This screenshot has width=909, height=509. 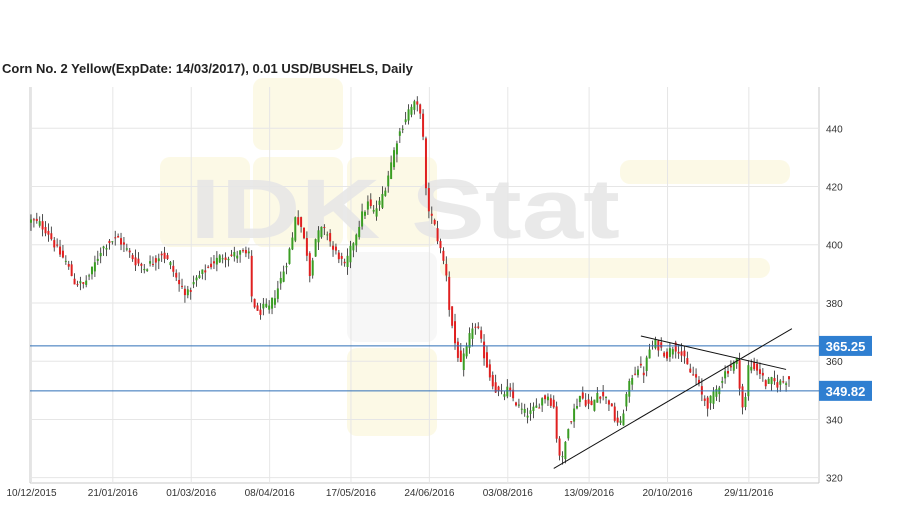 I want to click on level-badge, so click(x=845, y=390).